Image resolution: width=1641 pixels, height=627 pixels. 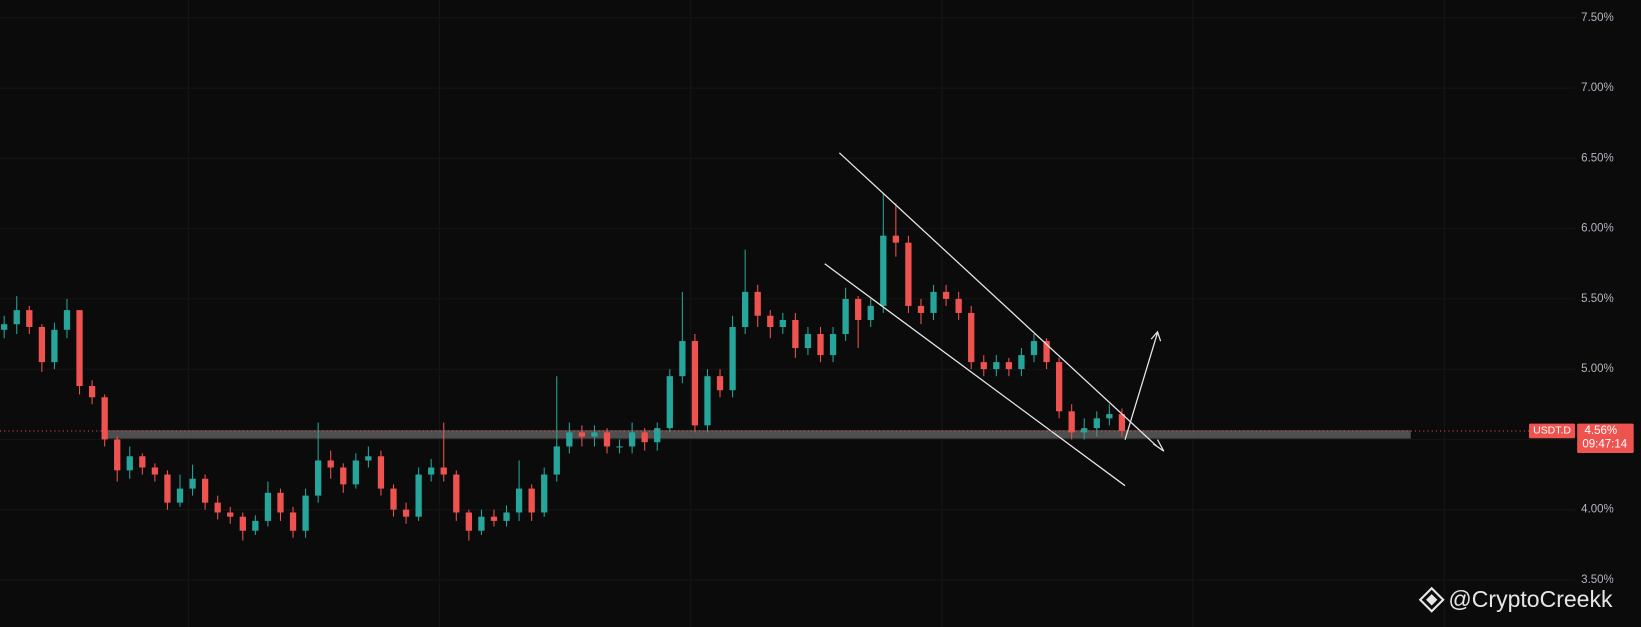 What do you see at coordinates (1597, 510) in the screenshot?
I see `y-tick-label: 4.00%` at bounding box center [1597, 510].